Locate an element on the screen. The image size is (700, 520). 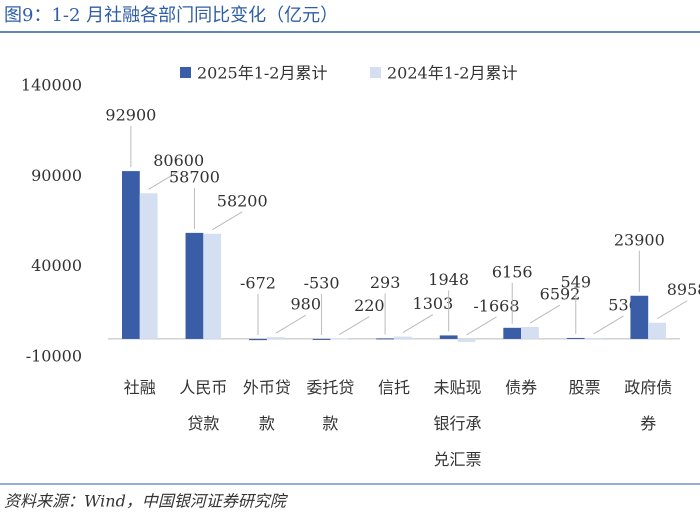
value-label: 6156 is located at coordinates (512, 271).